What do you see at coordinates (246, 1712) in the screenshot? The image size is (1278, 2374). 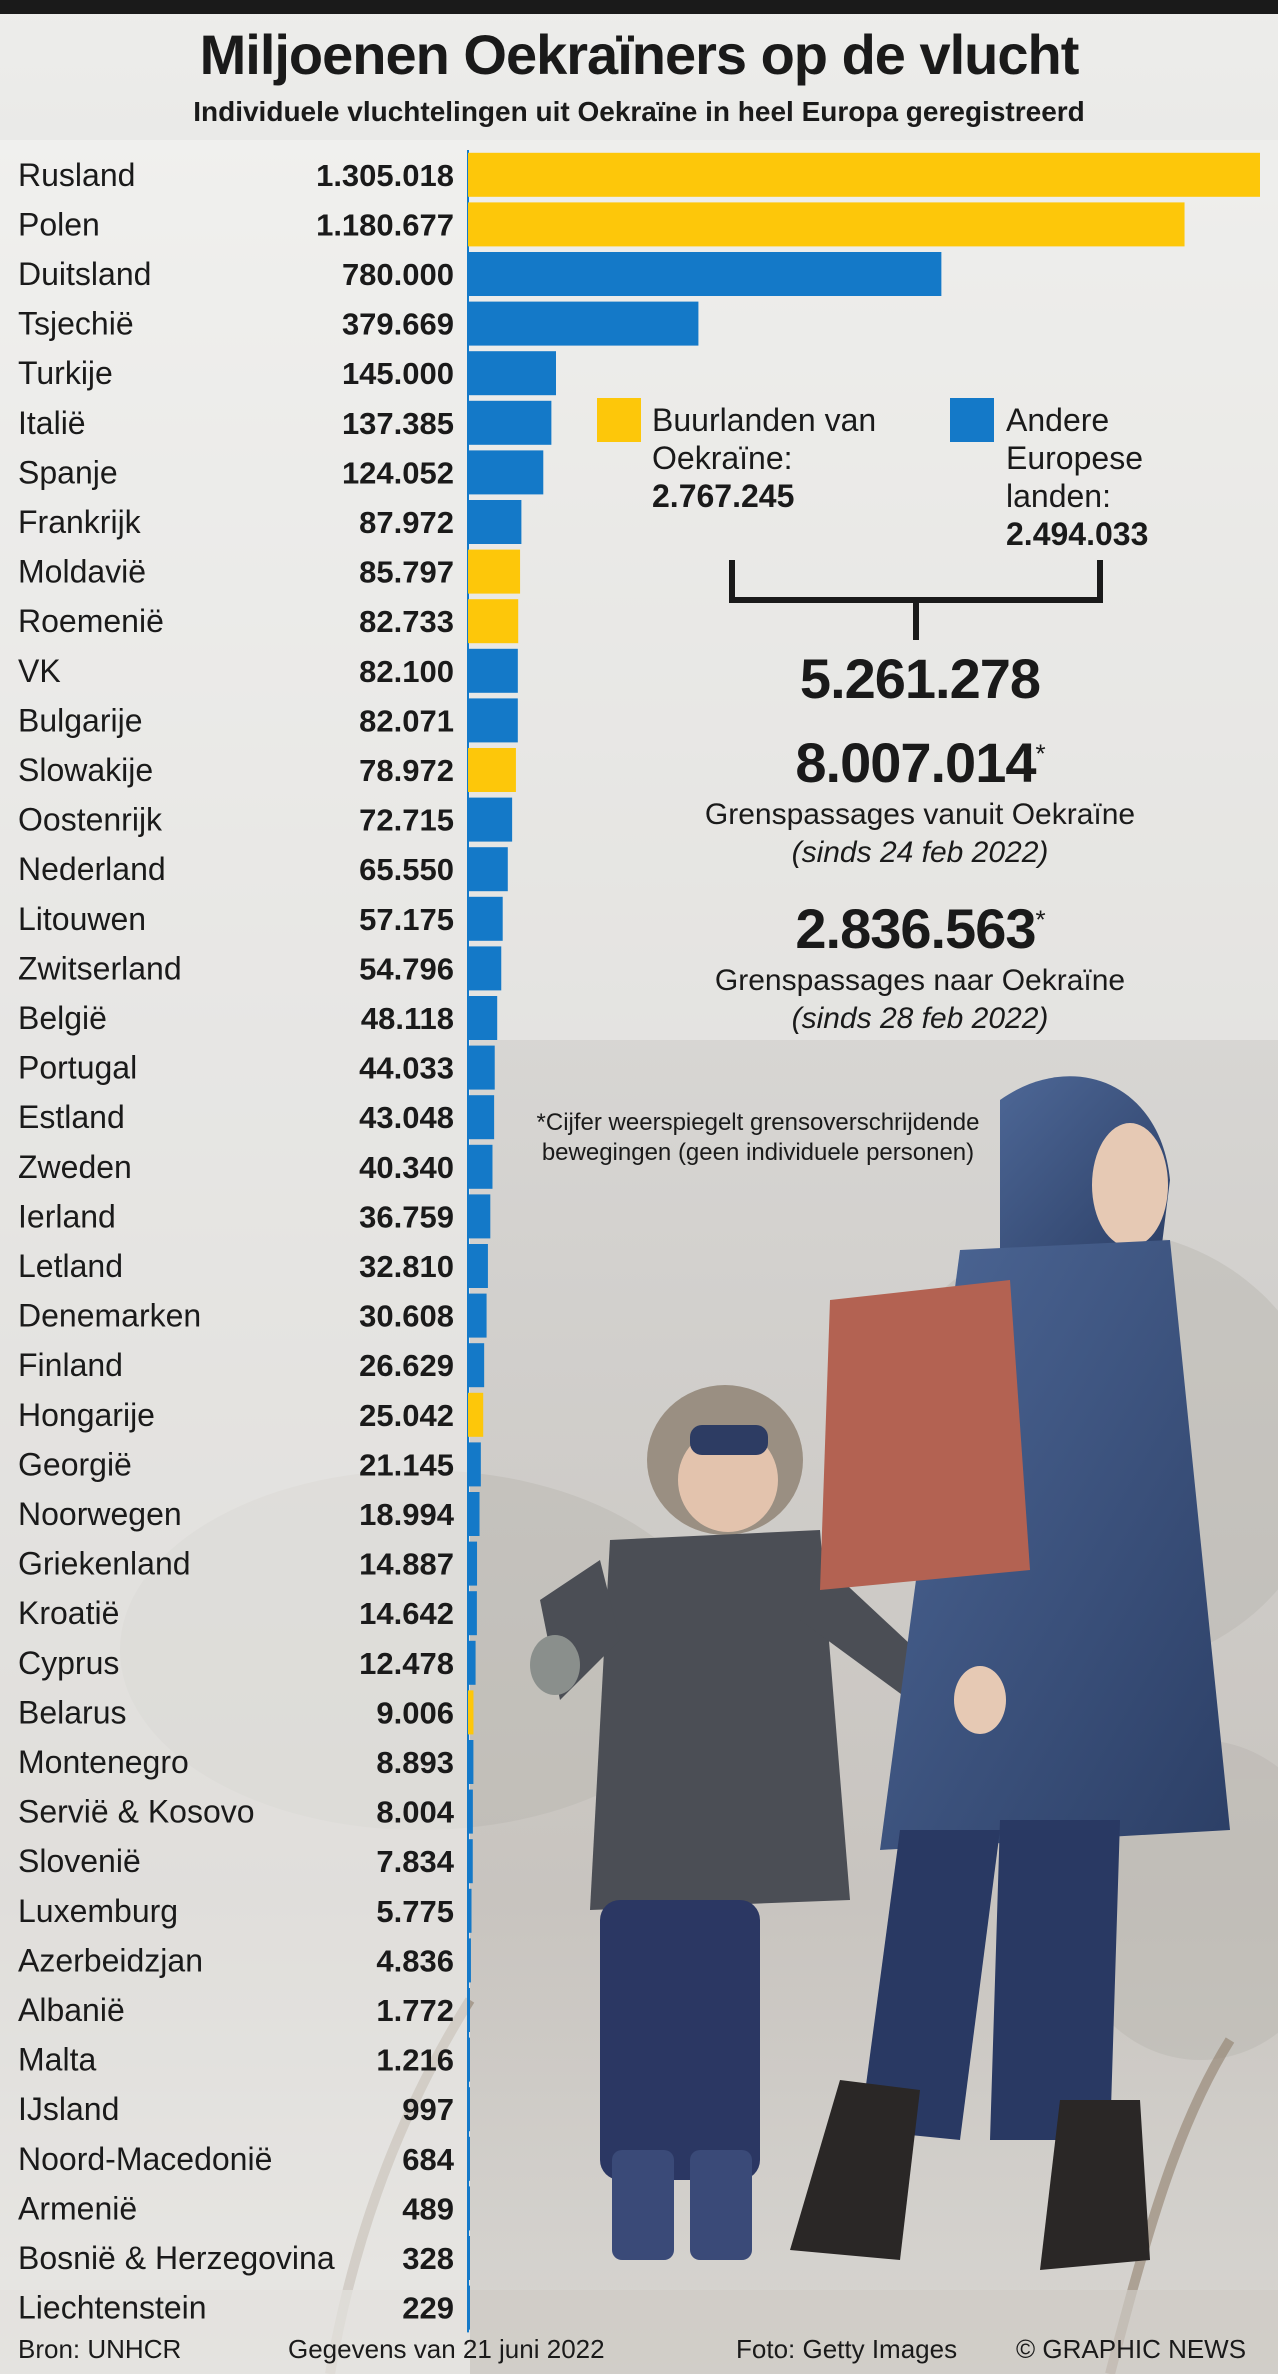 I see `bar-row: Belarus 9.006` at bounding box center [246, 1712].